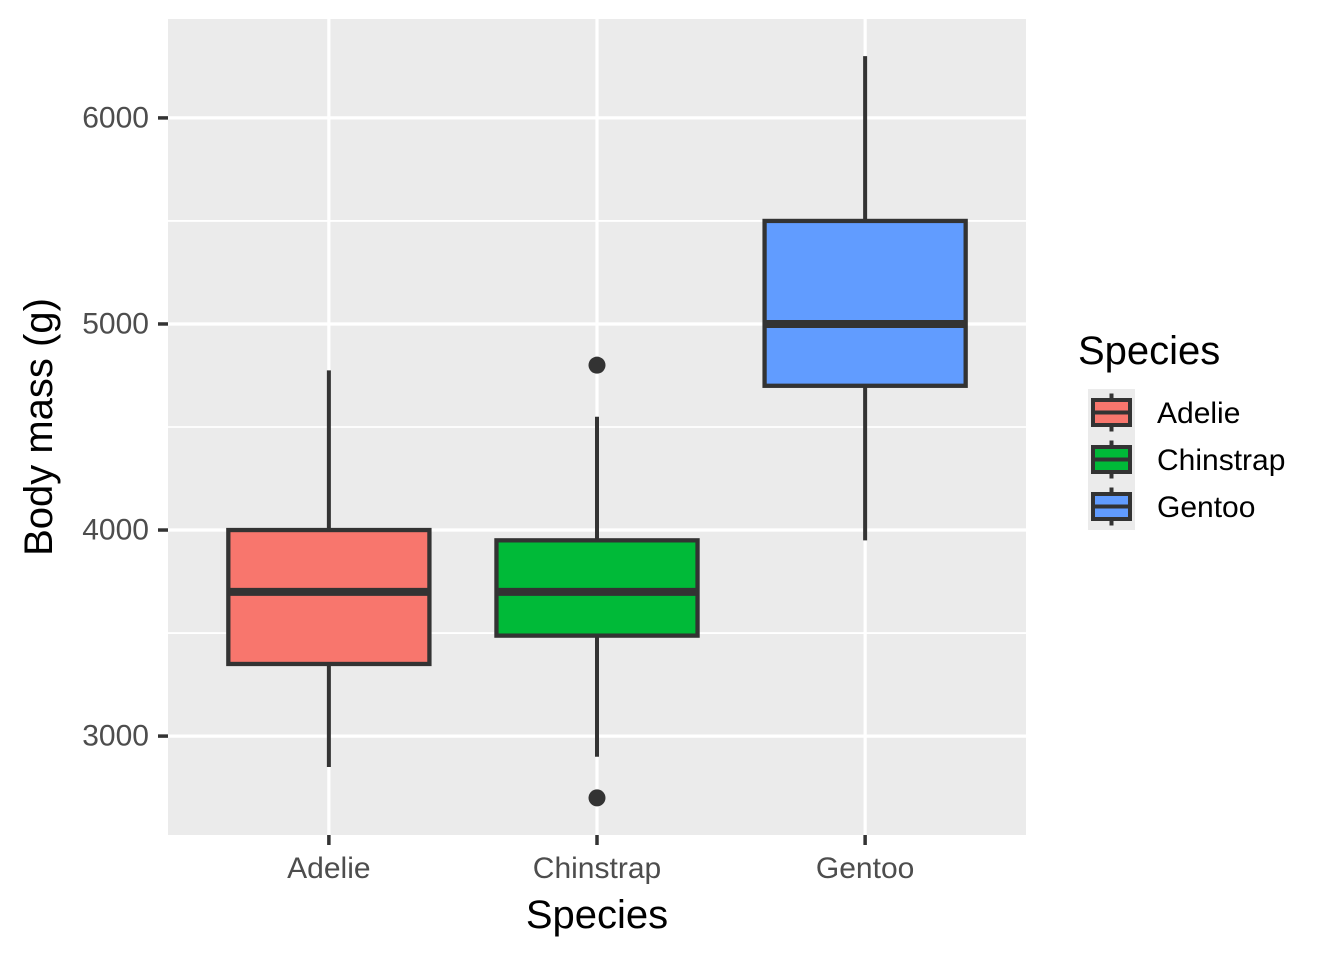 Image resolution: width=1344 pixels, height=960 pixels. I want to click on y-tick-label: 4000, so click(115, 530).